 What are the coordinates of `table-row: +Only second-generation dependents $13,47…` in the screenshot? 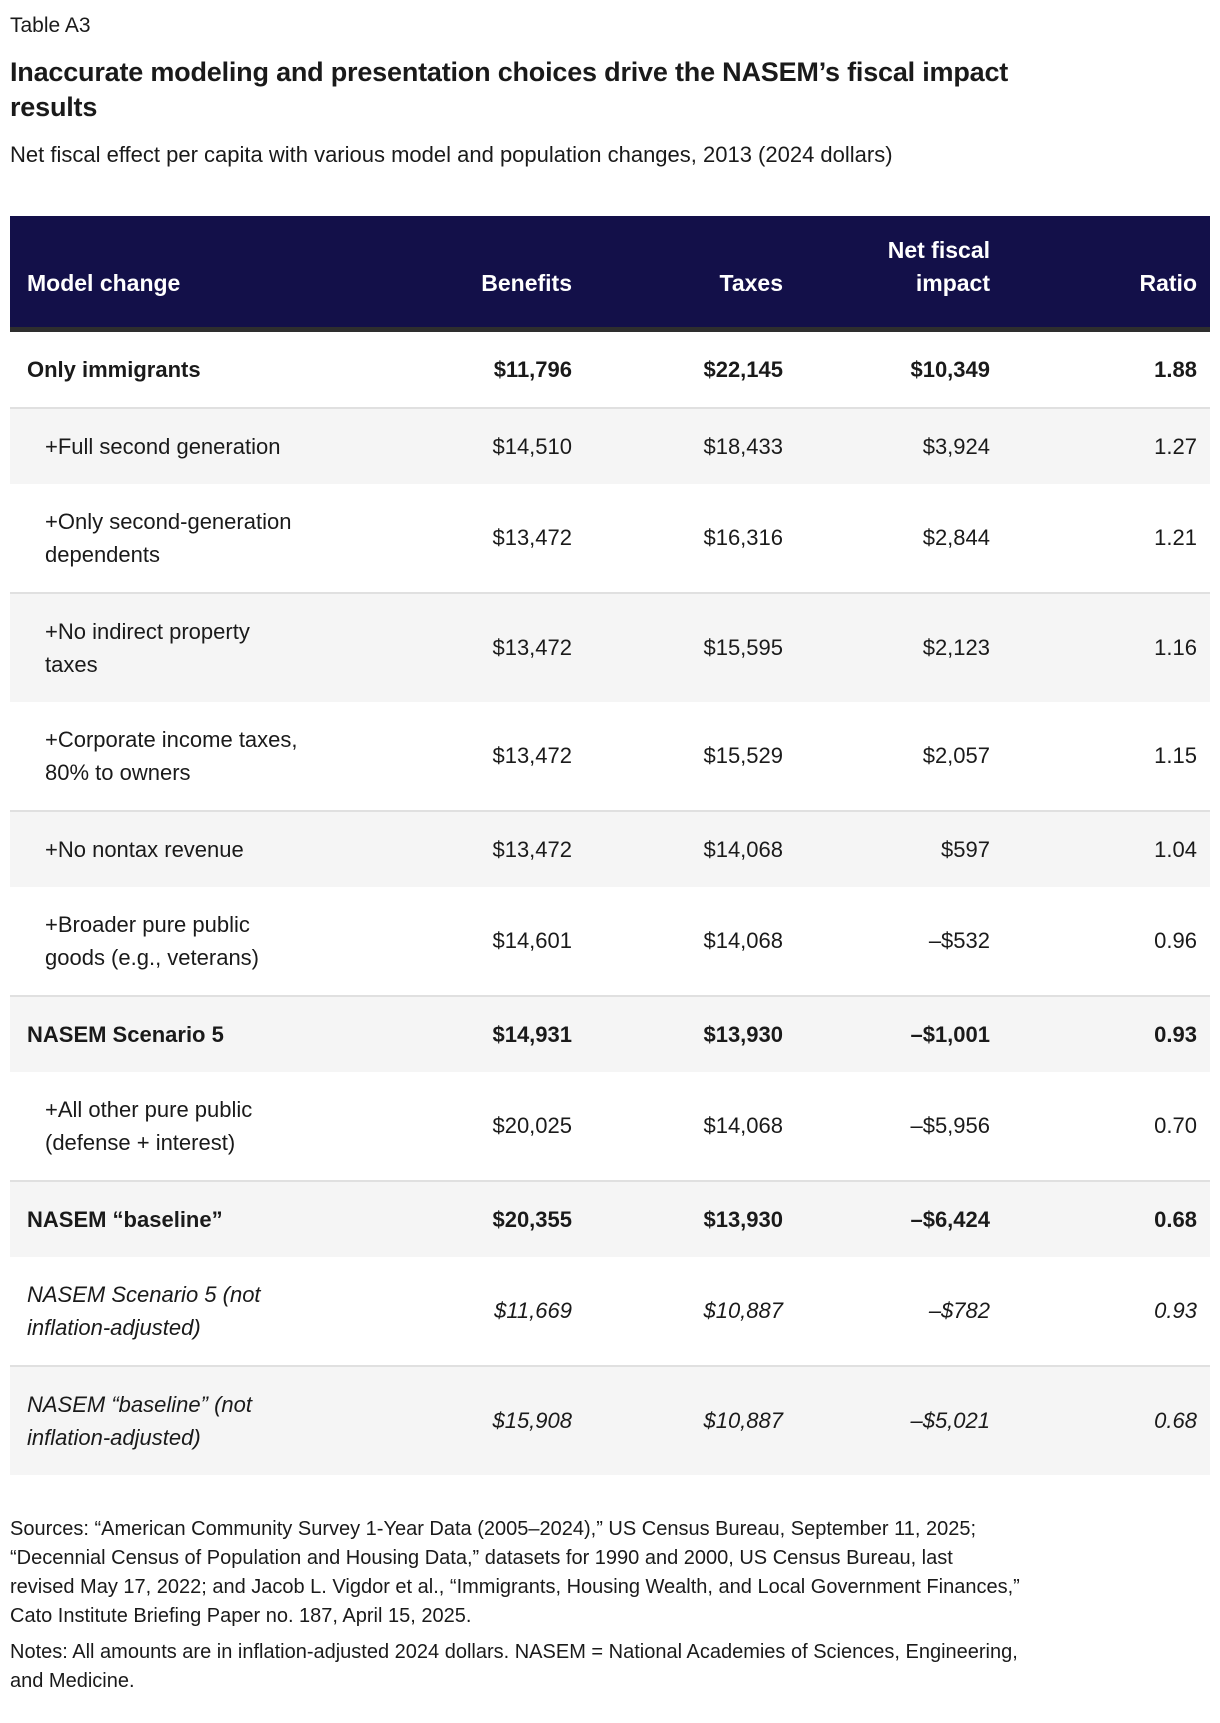 It's located at (610, 538).